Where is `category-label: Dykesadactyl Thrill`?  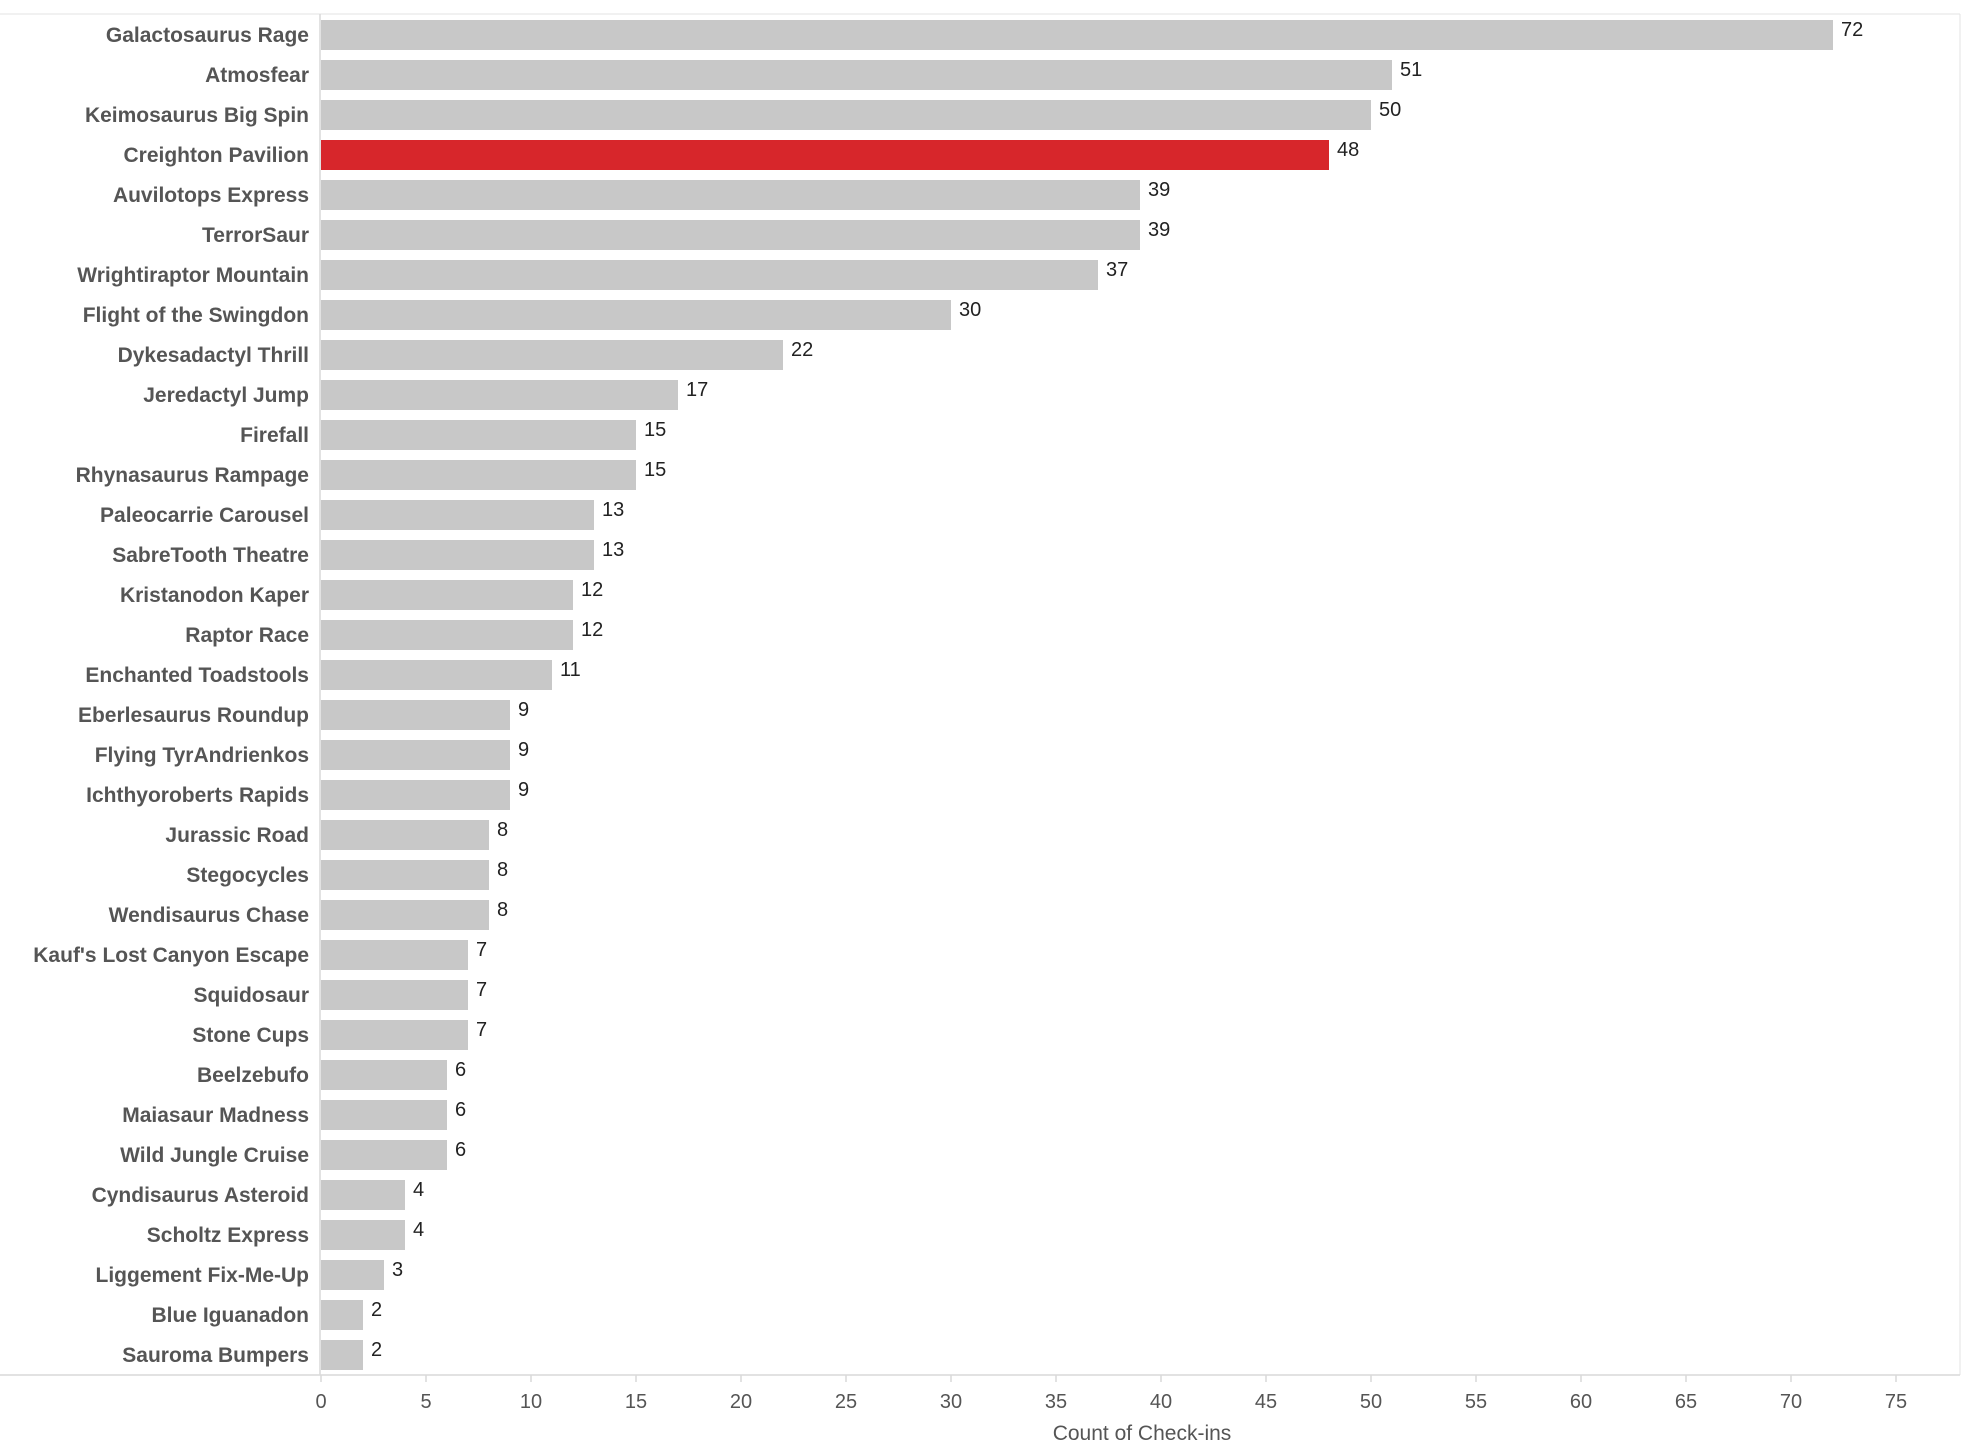
category-label: Dykesadactyl Thrill is located at coordinates (213, 355).